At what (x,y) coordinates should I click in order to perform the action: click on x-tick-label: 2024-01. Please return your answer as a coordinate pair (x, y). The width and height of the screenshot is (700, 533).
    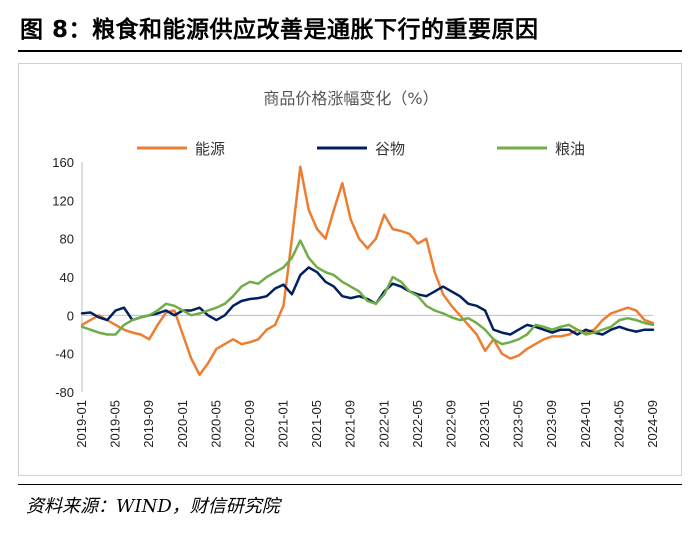
    Looking at the image, I should click on (585, 424).